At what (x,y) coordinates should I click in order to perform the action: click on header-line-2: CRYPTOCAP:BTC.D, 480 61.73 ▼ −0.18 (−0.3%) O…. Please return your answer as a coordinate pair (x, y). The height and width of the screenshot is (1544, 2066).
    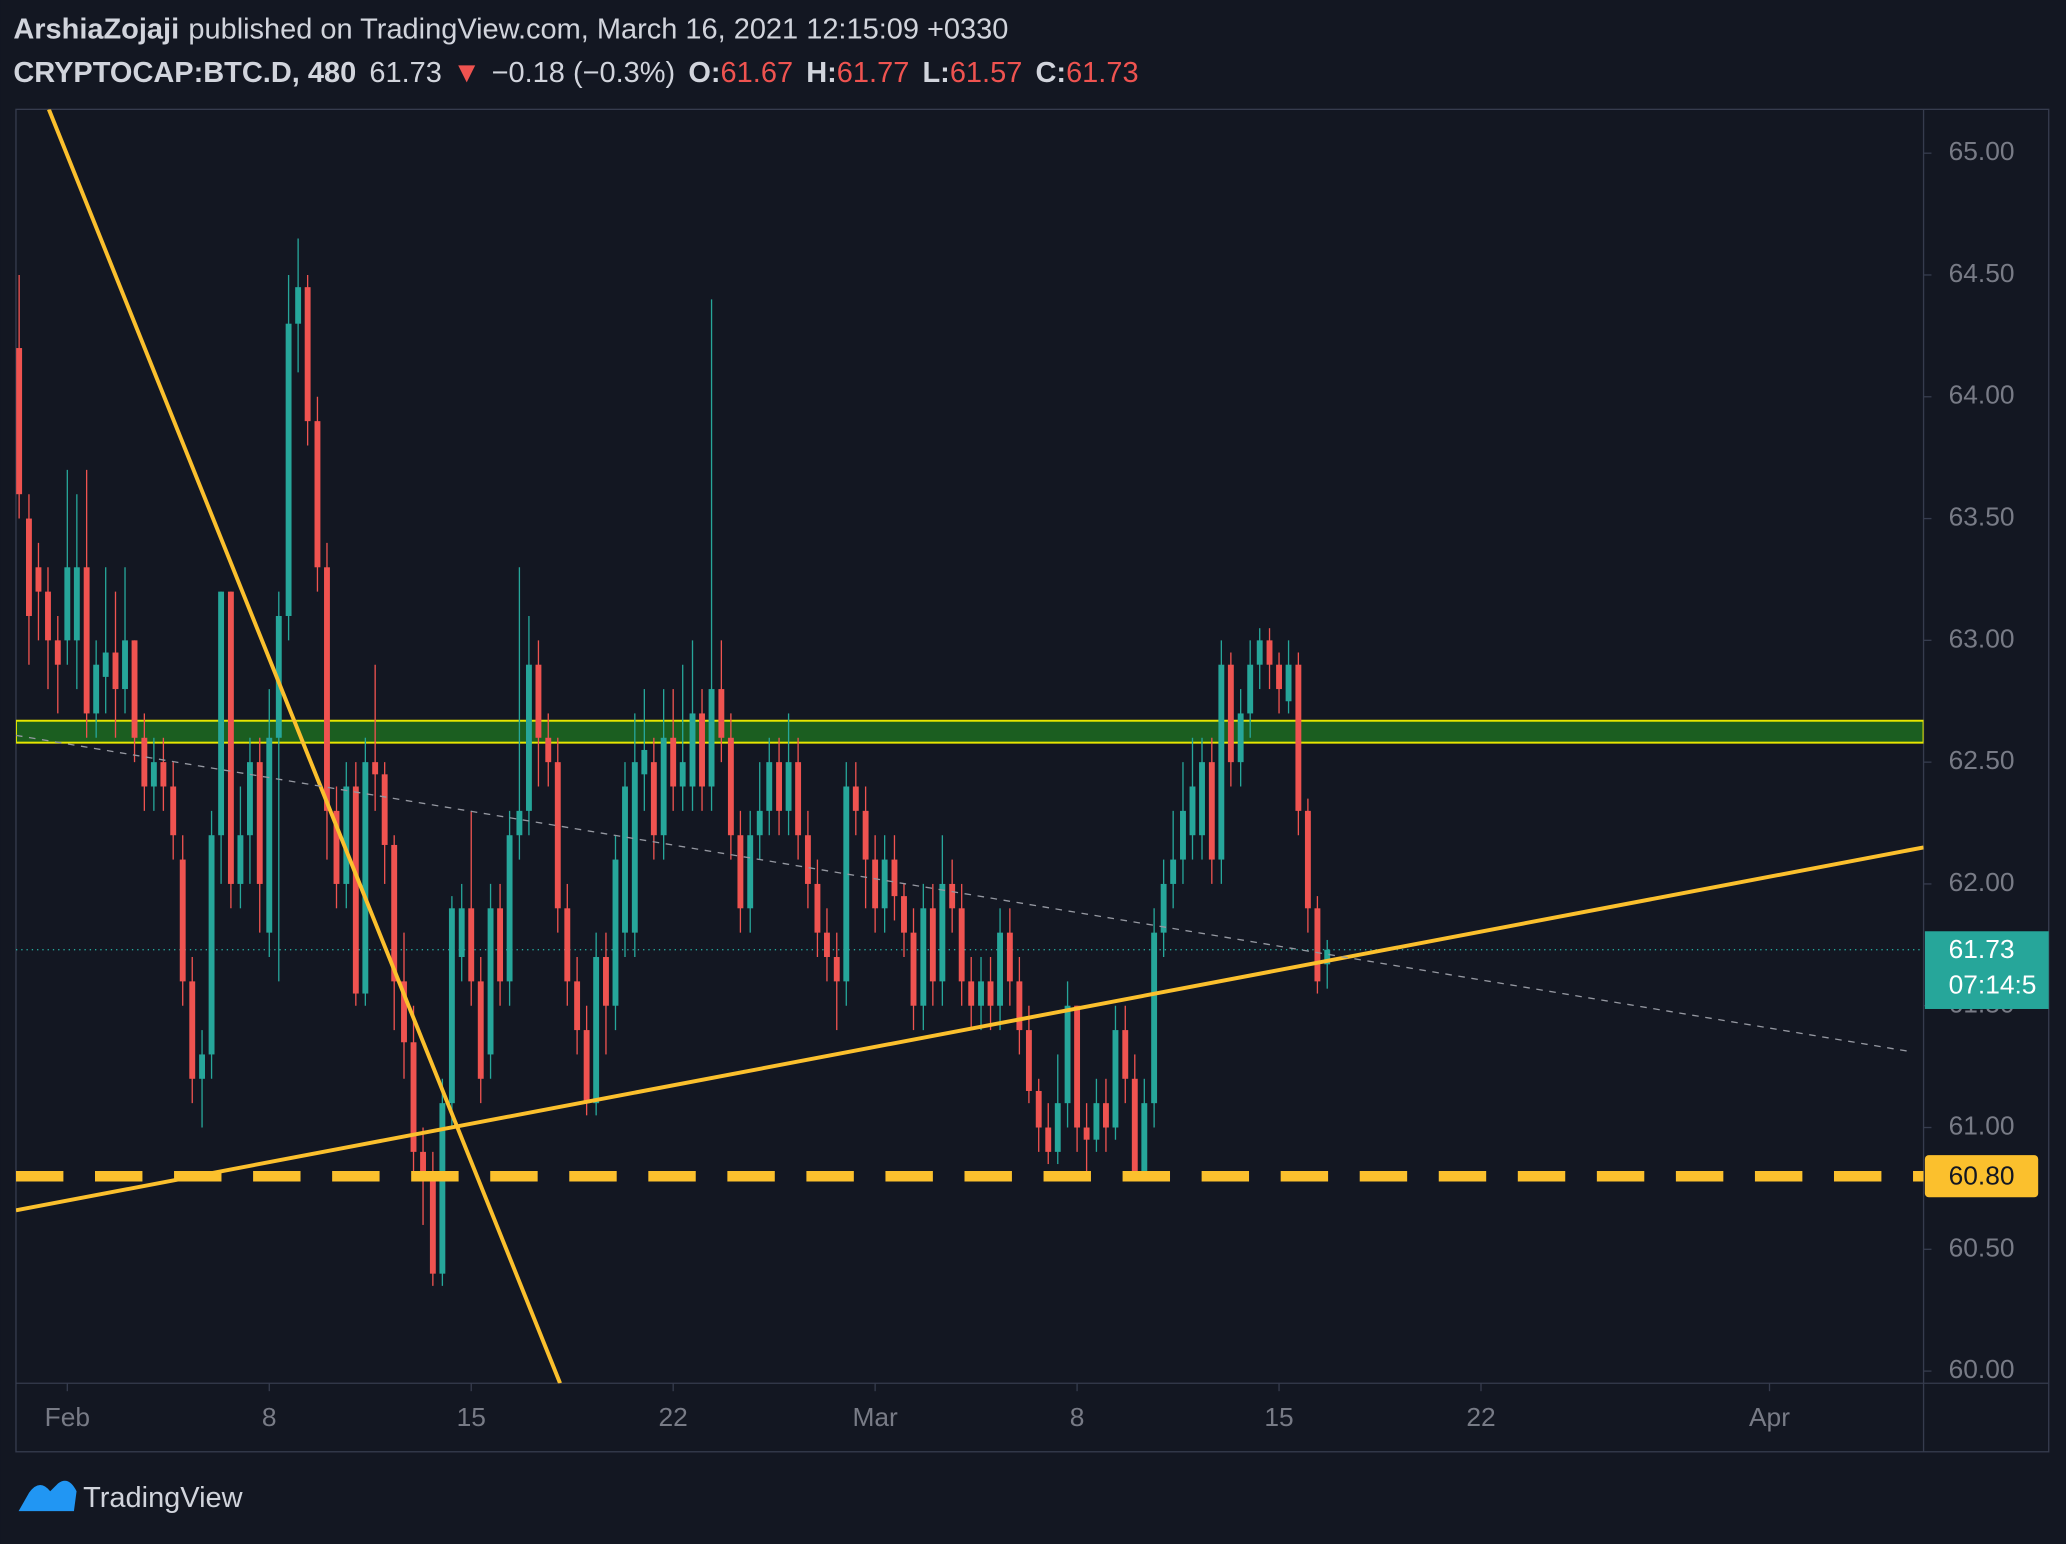
    Looking at the image, I should click on (575, 72).